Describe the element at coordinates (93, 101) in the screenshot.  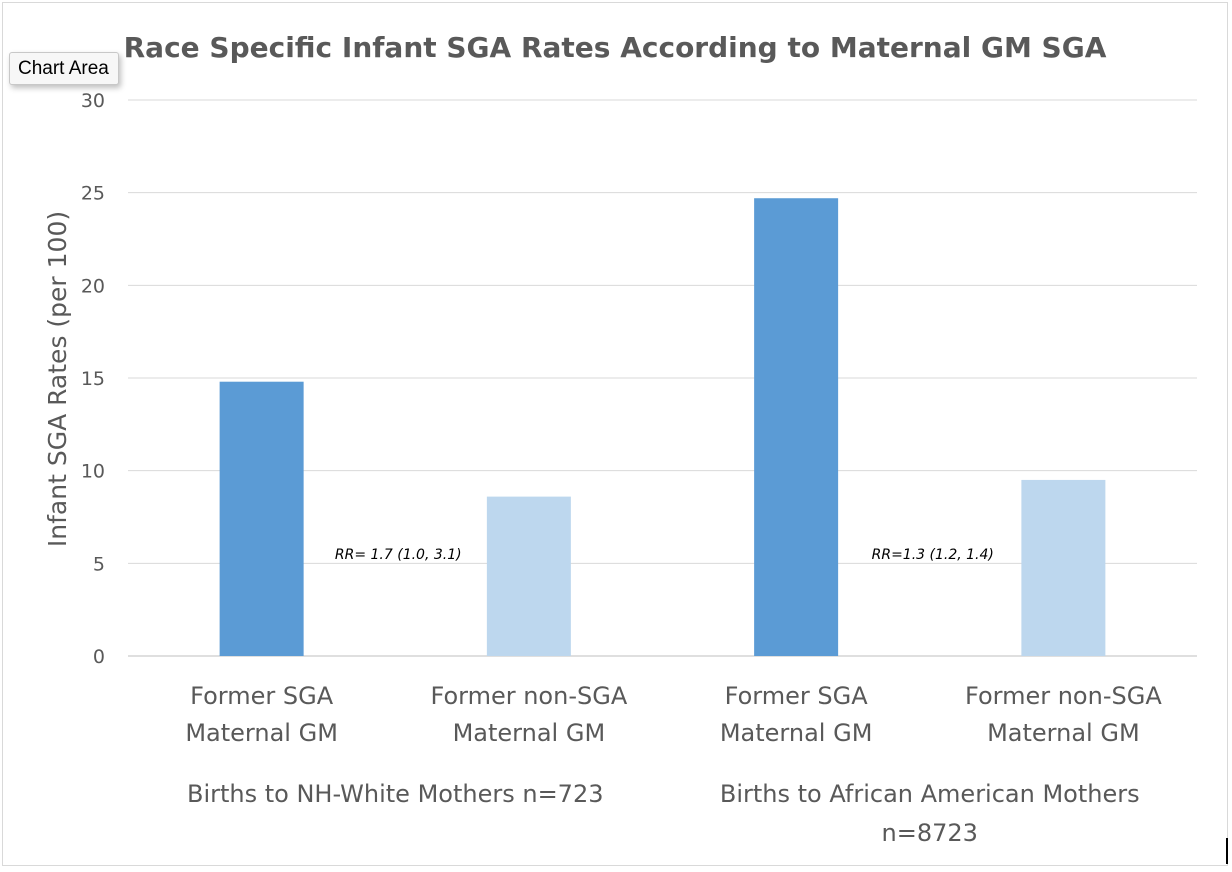
I see `y-tick-label: 30` at that location.